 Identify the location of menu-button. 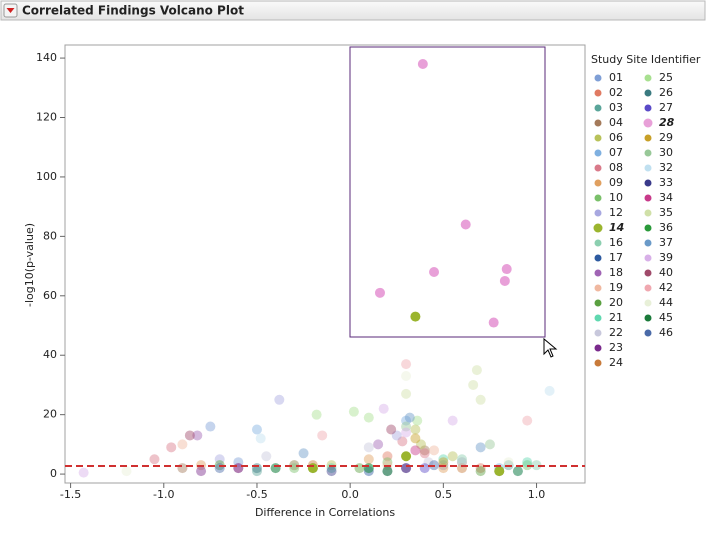
(10, 10).